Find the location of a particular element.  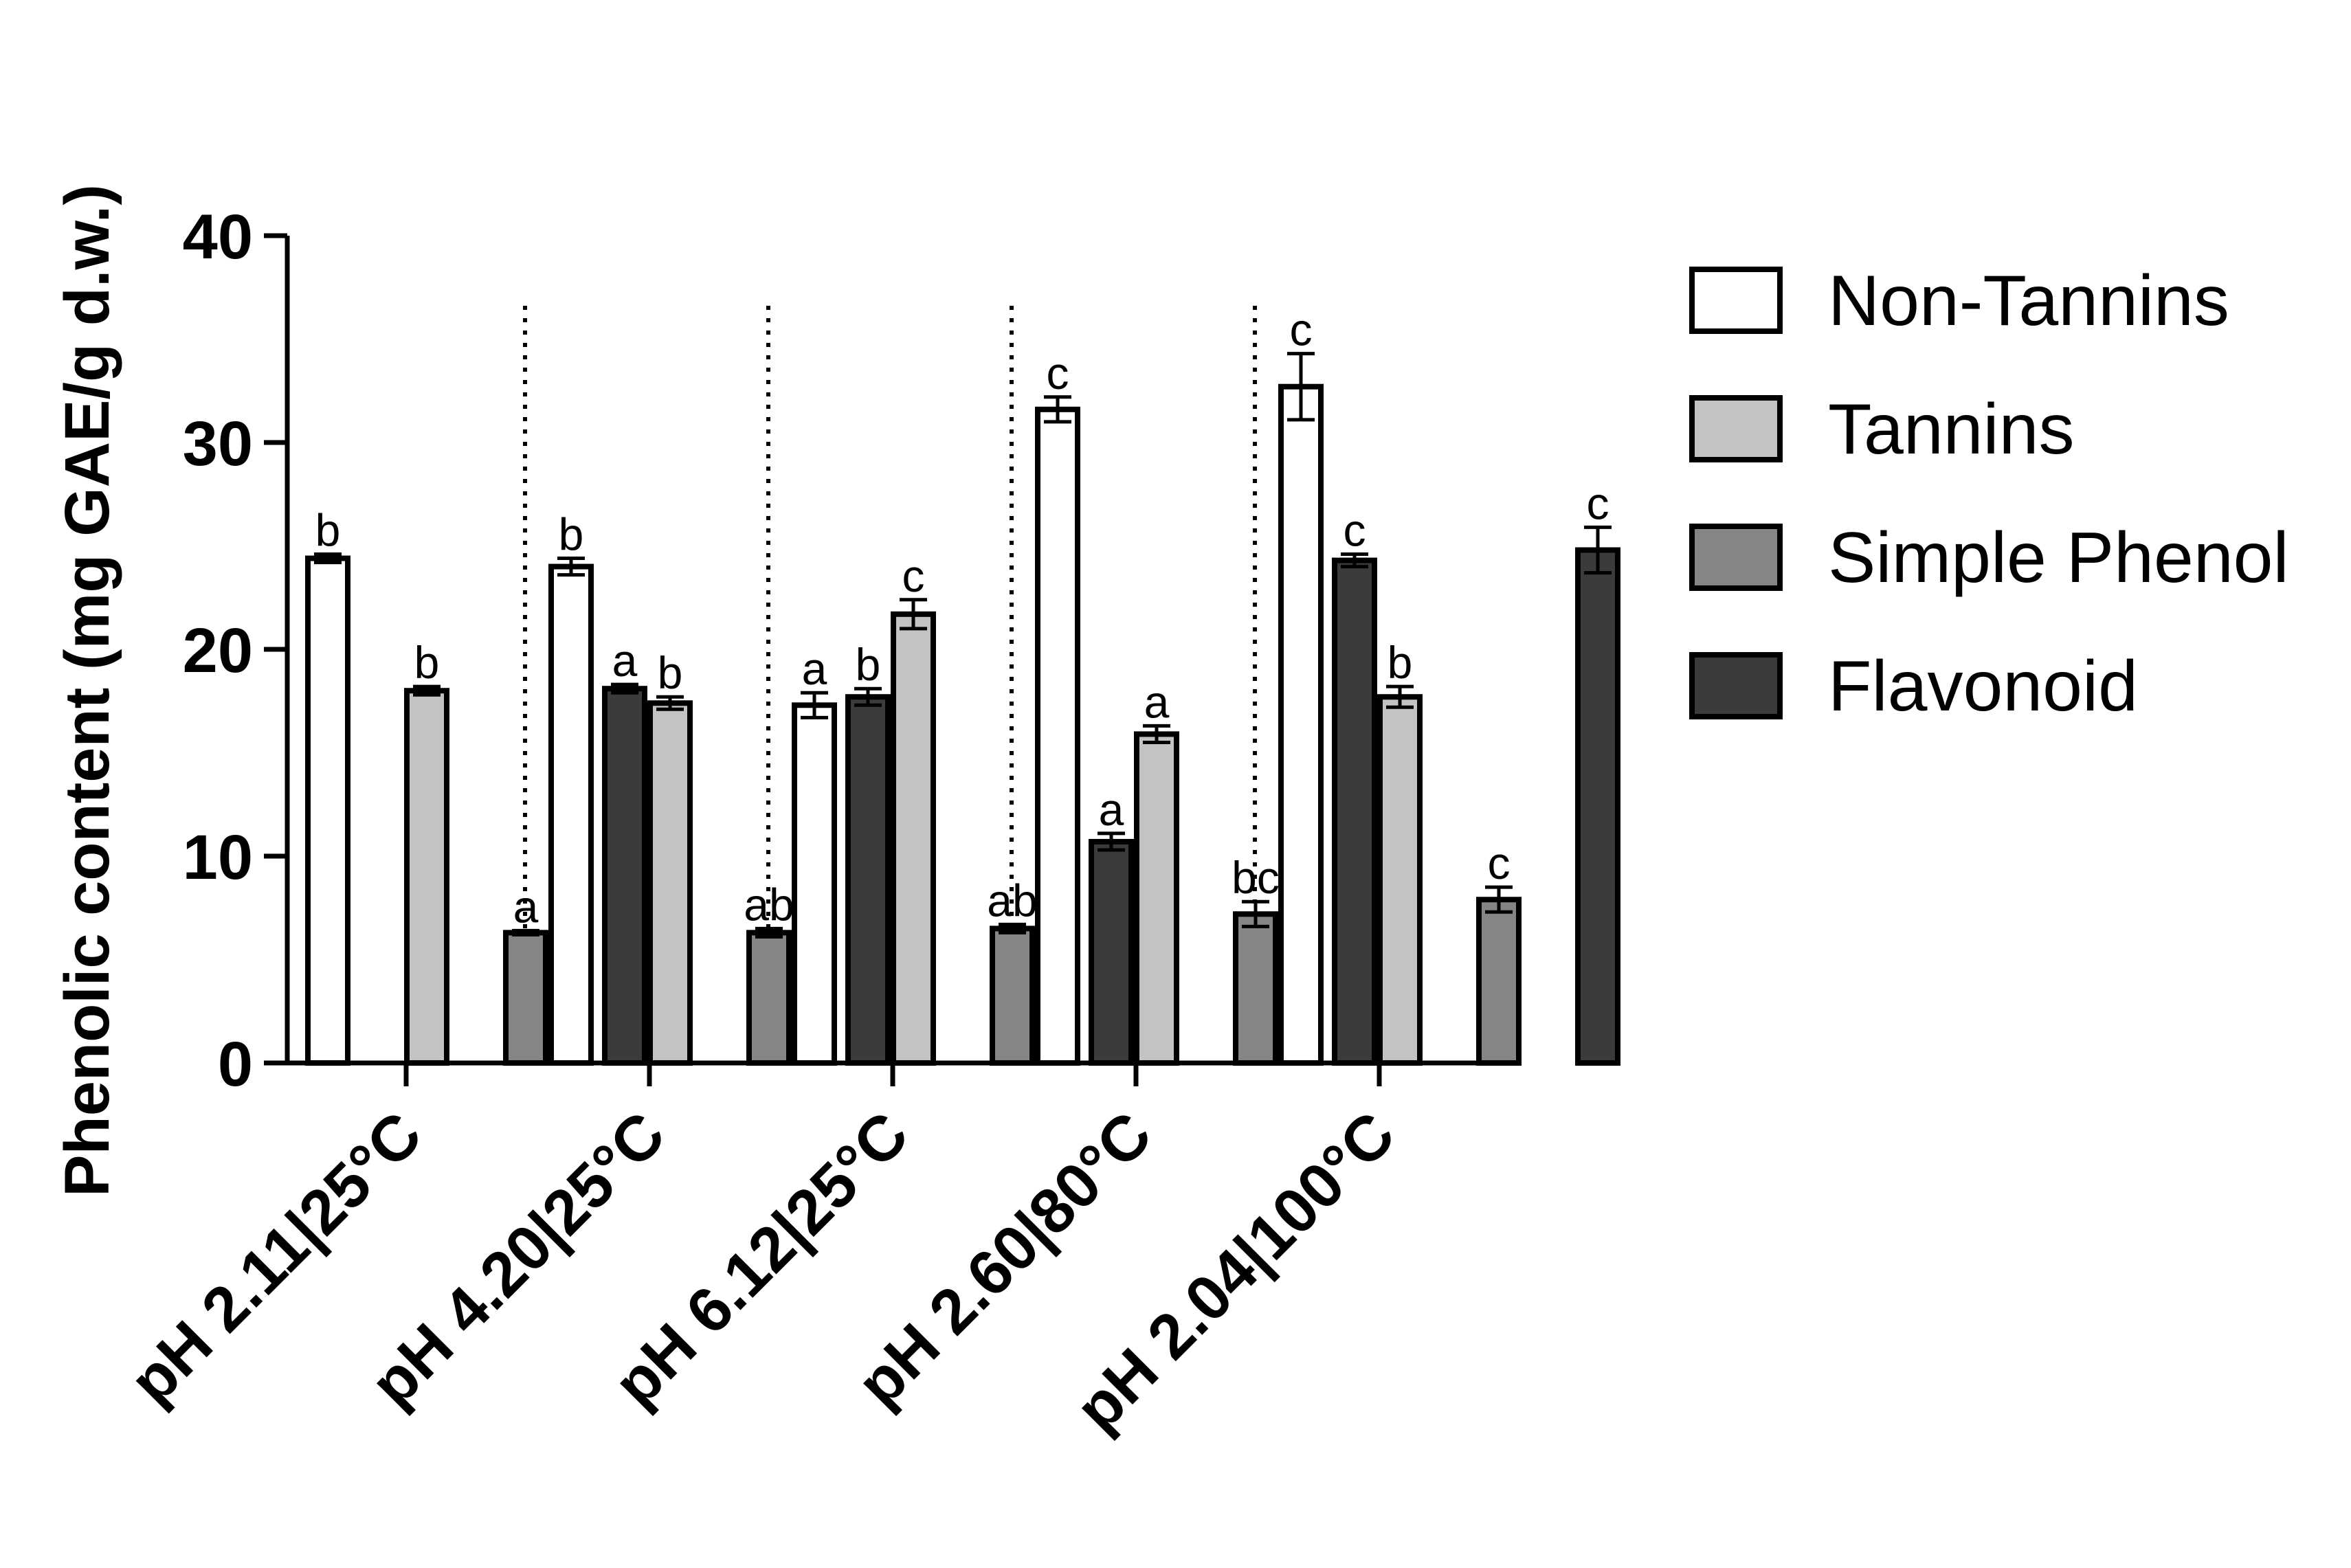

legend-swatch-flavonoid is located at coordinates (1736, 685).